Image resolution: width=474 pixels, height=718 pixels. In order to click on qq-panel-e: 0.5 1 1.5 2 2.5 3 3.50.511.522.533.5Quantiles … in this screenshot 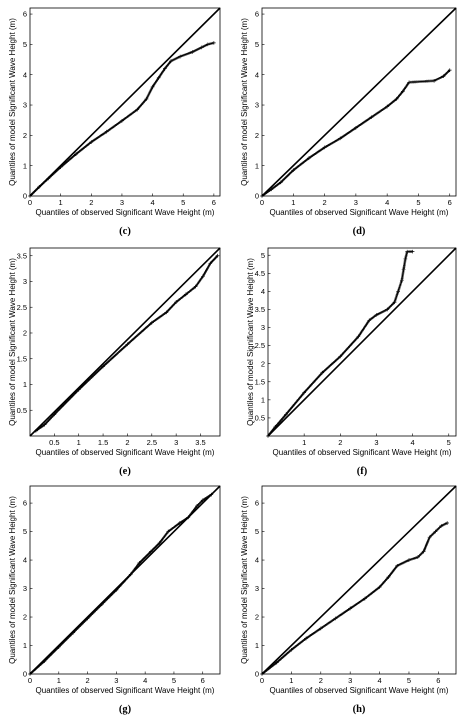, I will do `click(114, 362)`.